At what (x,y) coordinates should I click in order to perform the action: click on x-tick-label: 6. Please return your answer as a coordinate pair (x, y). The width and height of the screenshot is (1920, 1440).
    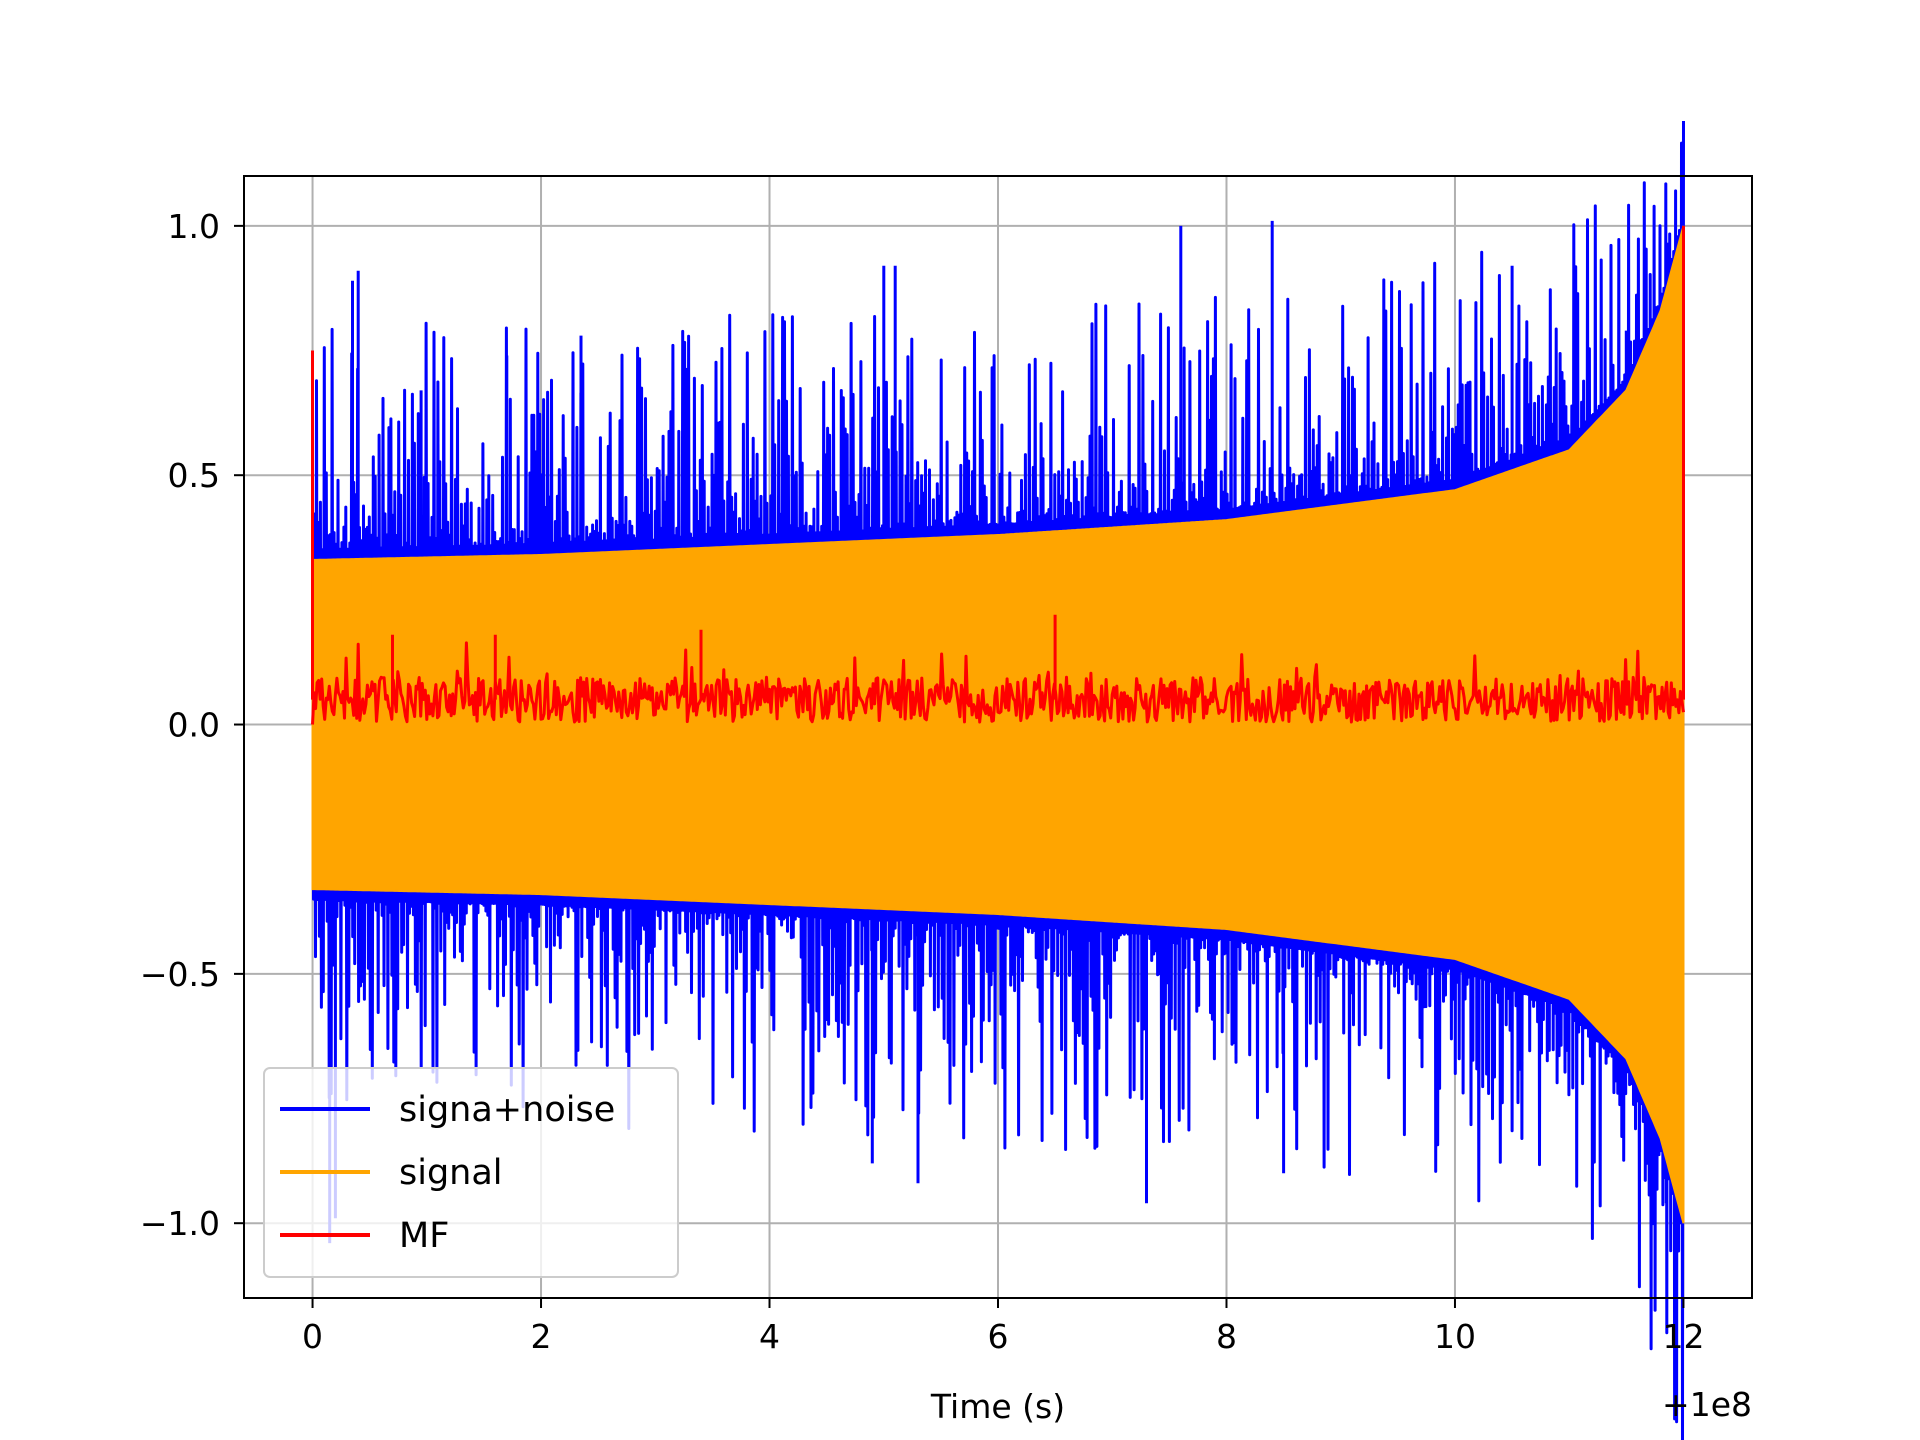
    Looking at the image, I should click on (998, 1336).